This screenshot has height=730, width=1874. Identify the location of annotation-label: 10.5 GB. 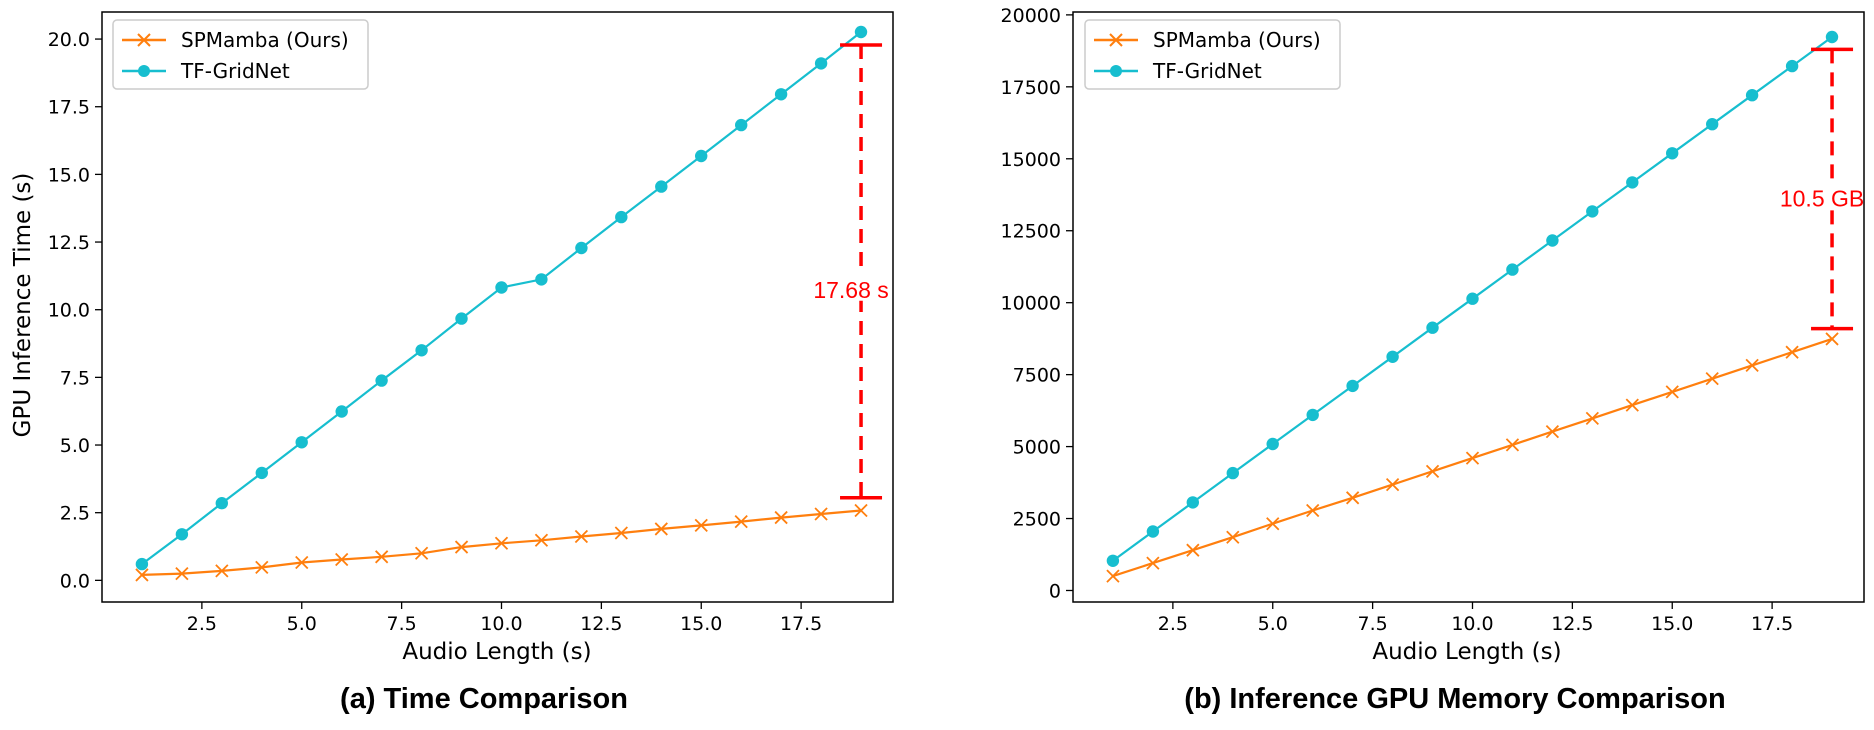
(1822, 199).